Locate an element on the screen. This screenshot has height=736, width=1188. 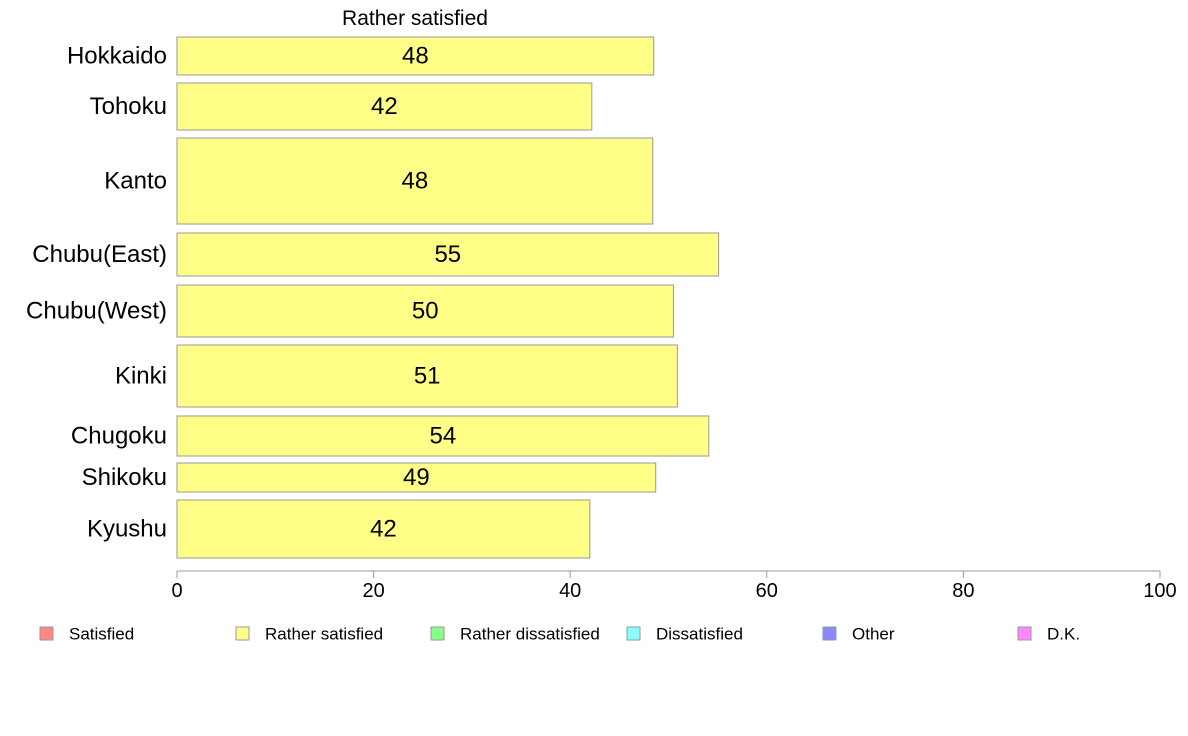
bar-kinki is located at coordinates (427, 376).